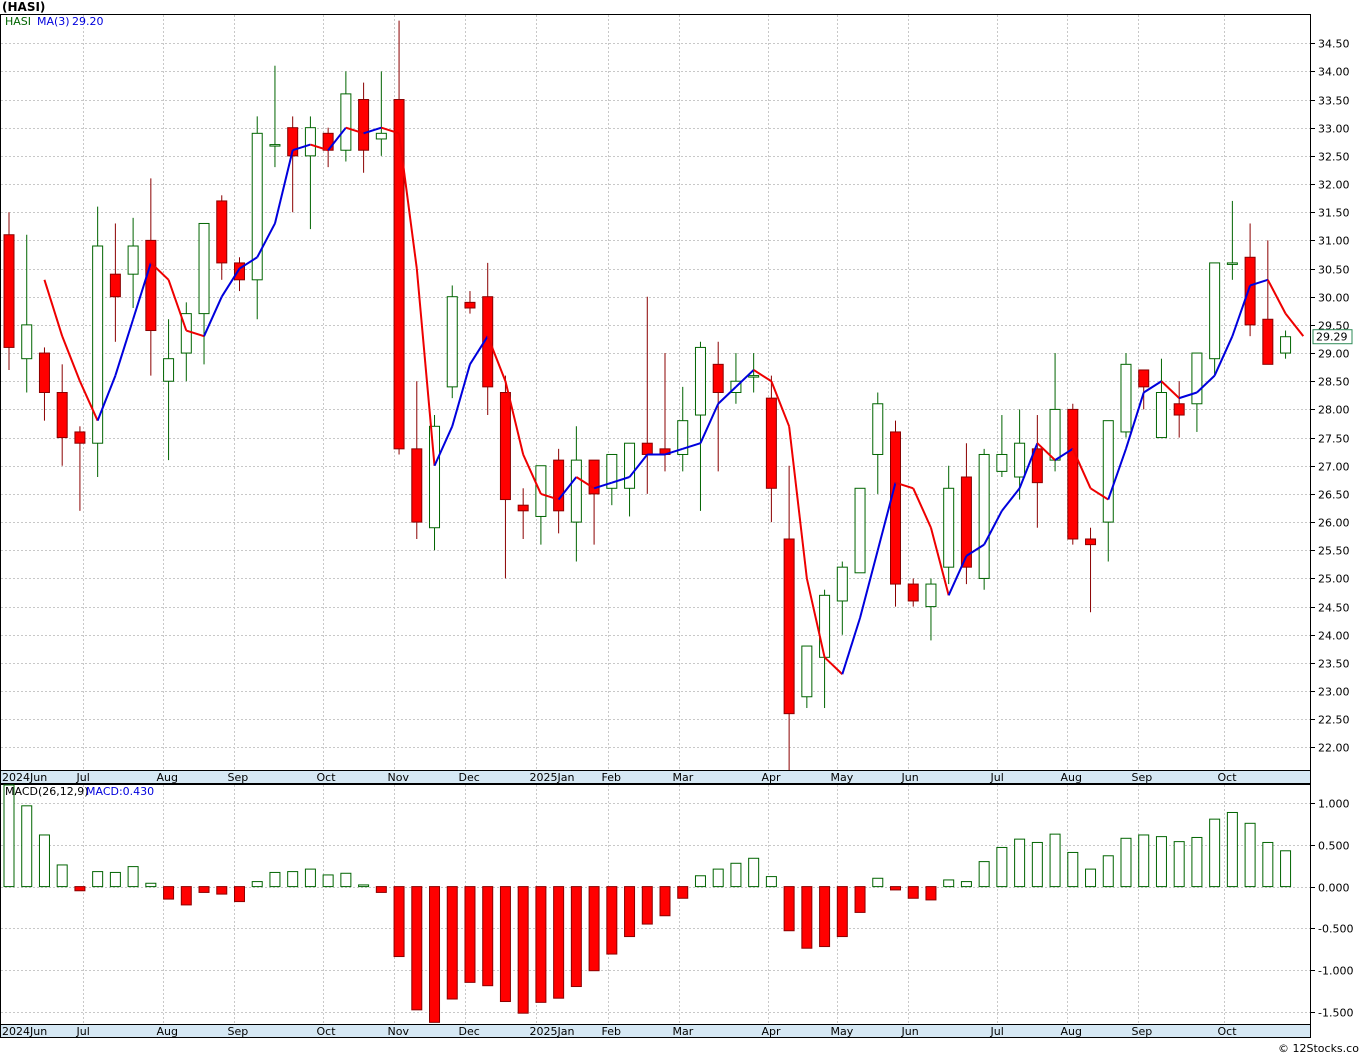  I want to click on price-y-tick-label: 33.00, so click(1334, 129).